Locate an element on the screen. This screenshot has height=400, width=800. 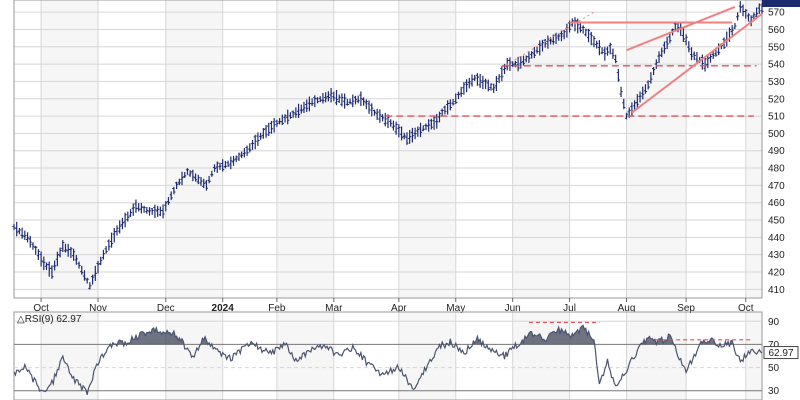
close-price-badge is located at coordinates (781, 3).